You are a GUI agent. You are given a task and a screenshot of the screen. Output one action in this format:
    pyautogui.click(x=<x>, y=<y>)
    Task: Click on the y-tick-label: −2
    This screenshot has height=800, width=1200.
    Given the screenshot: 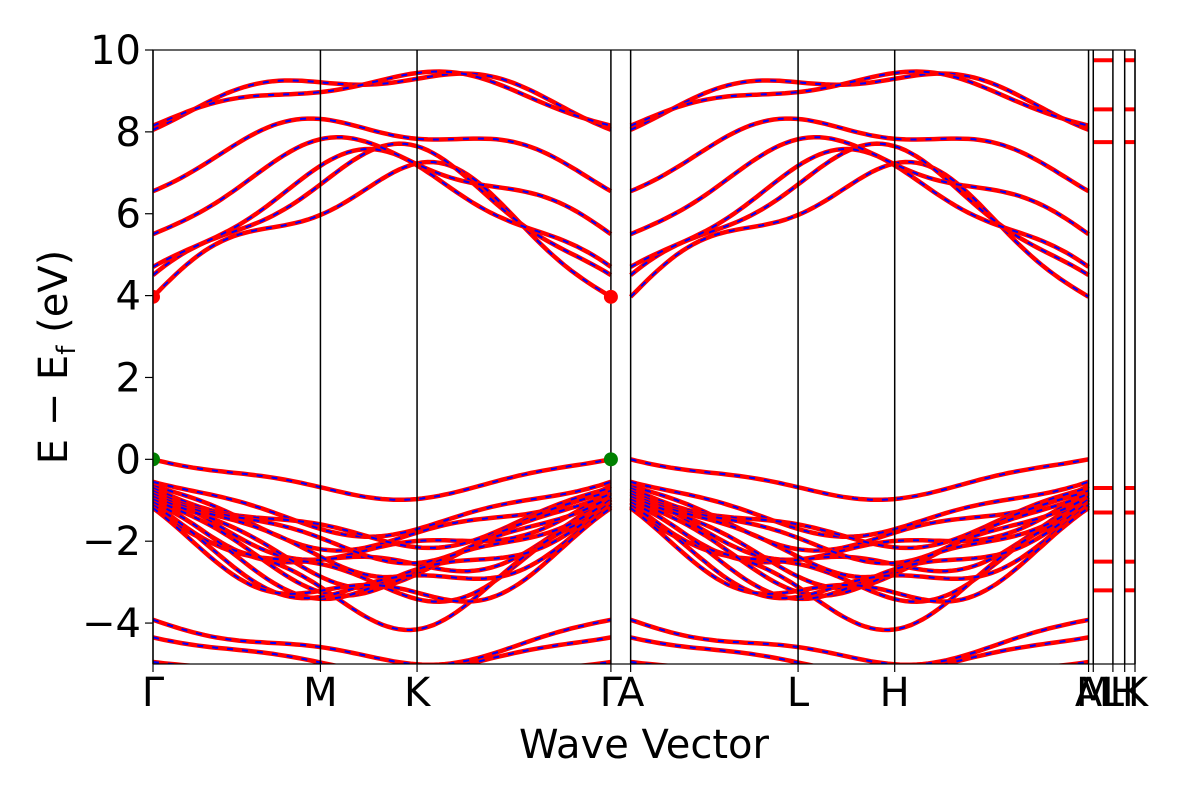 What is the action you would take?
    pyautogui.click(x=111, y=542)
    